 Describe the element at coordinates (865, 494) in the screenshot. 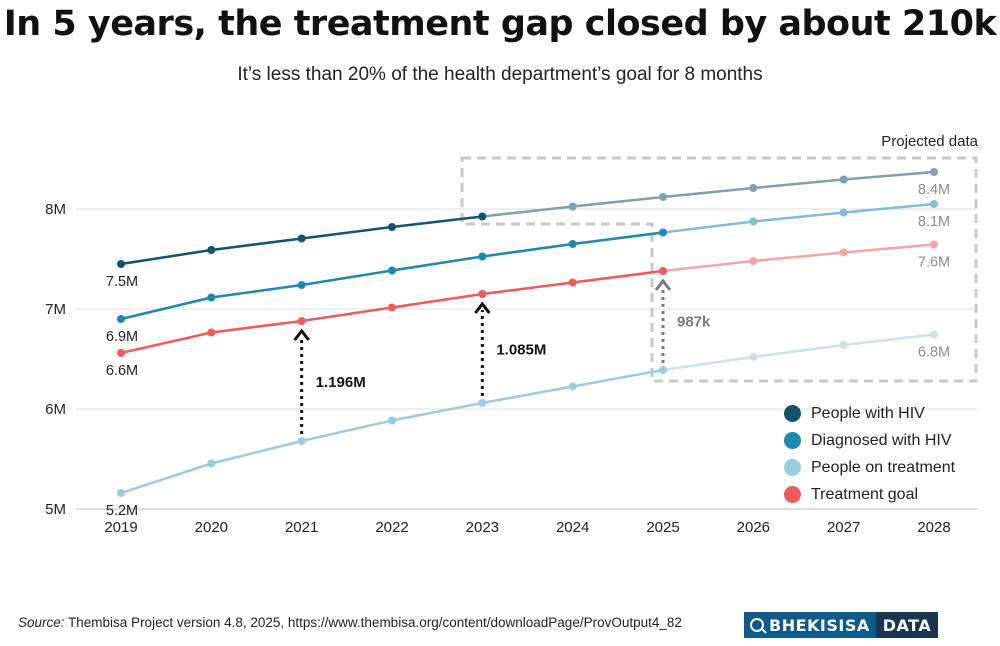

I see `legend-label: Treatment goal` at that location.